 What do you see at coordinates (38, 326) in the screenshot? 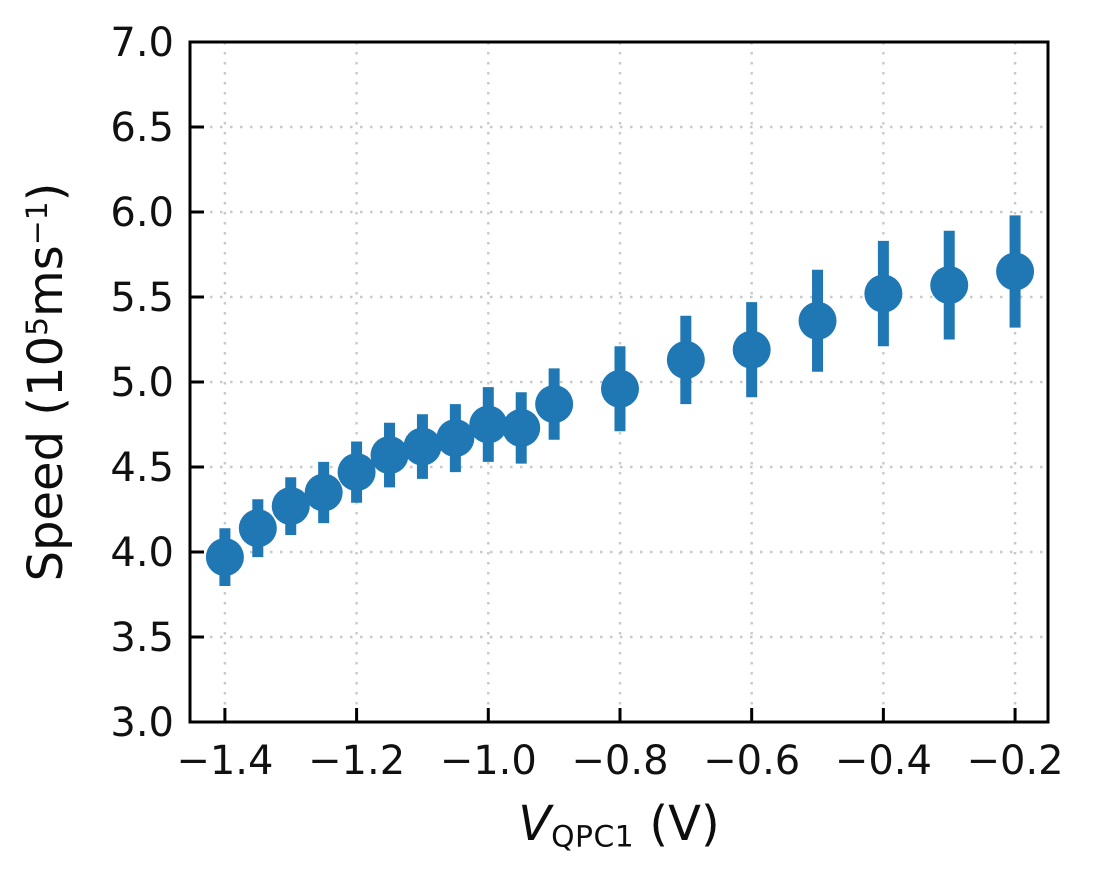
I see `y-axis-label-exponent: 5` at bounding box center [38, 326].